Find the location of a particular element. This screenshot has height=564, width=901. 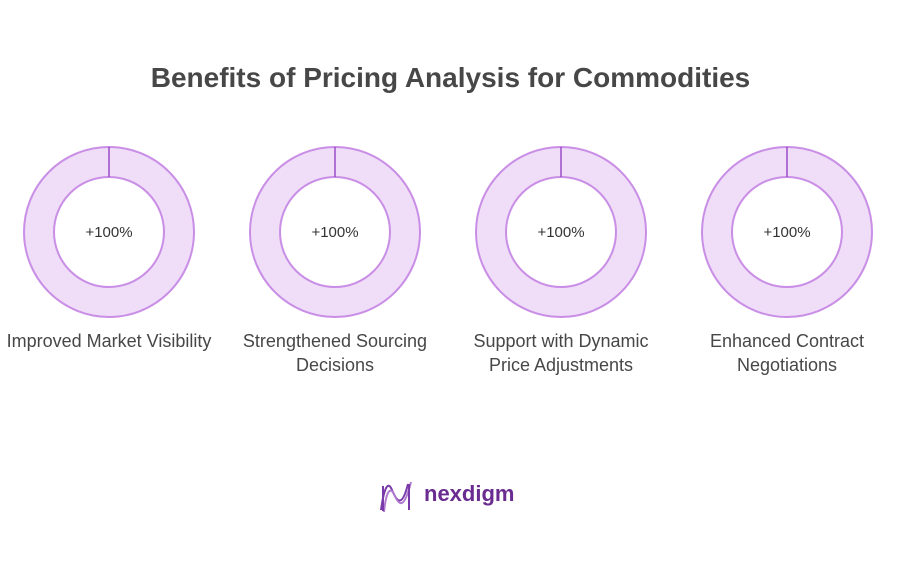

item-label: Enhanced Contract Negotiations is located at coordinates (787, 353).